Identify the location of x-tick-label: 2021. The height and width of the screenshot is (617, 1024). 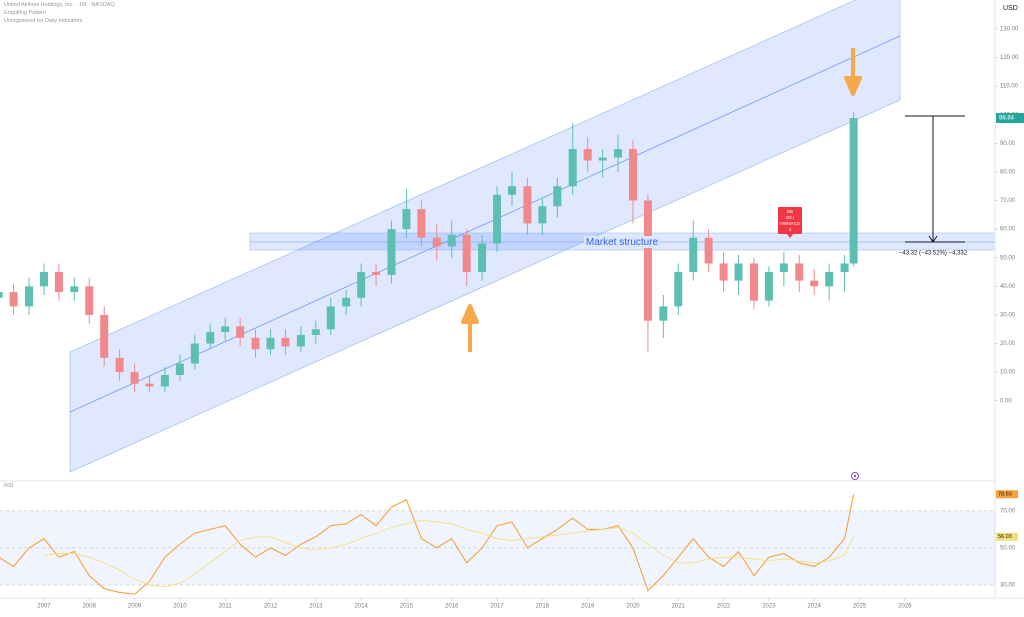
(679, 607).